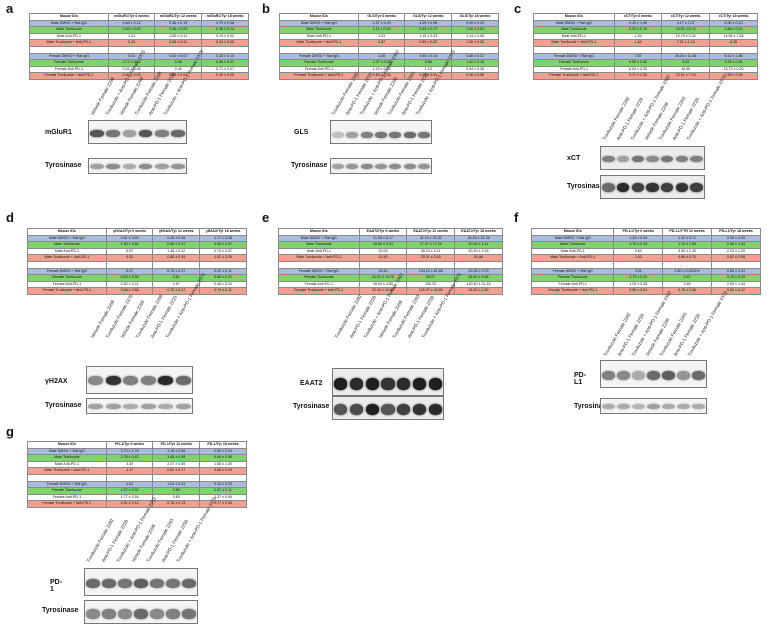 The width and height of the screenshot is (774, 627). Describe the element at coordinates (428, 17) in the screenshot. I see `column-header: GLS/Tyr 12 weeks` at that location.